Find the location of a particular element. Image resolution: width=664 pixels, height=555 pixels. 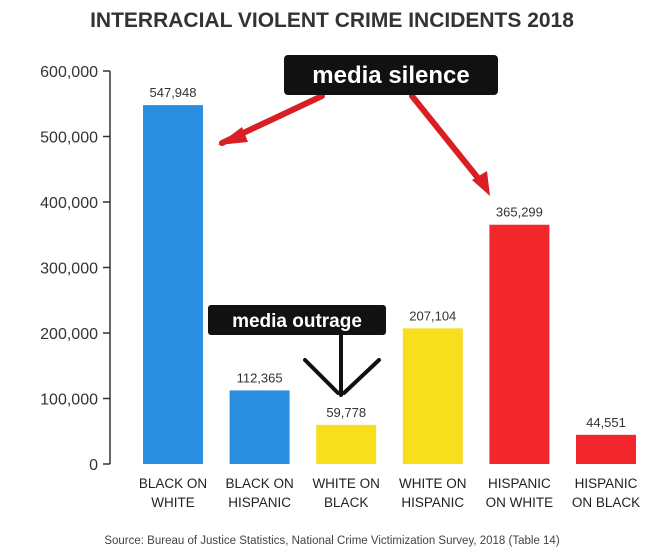

y-tick-label: 300,000 is located at coordinates (69, 269).